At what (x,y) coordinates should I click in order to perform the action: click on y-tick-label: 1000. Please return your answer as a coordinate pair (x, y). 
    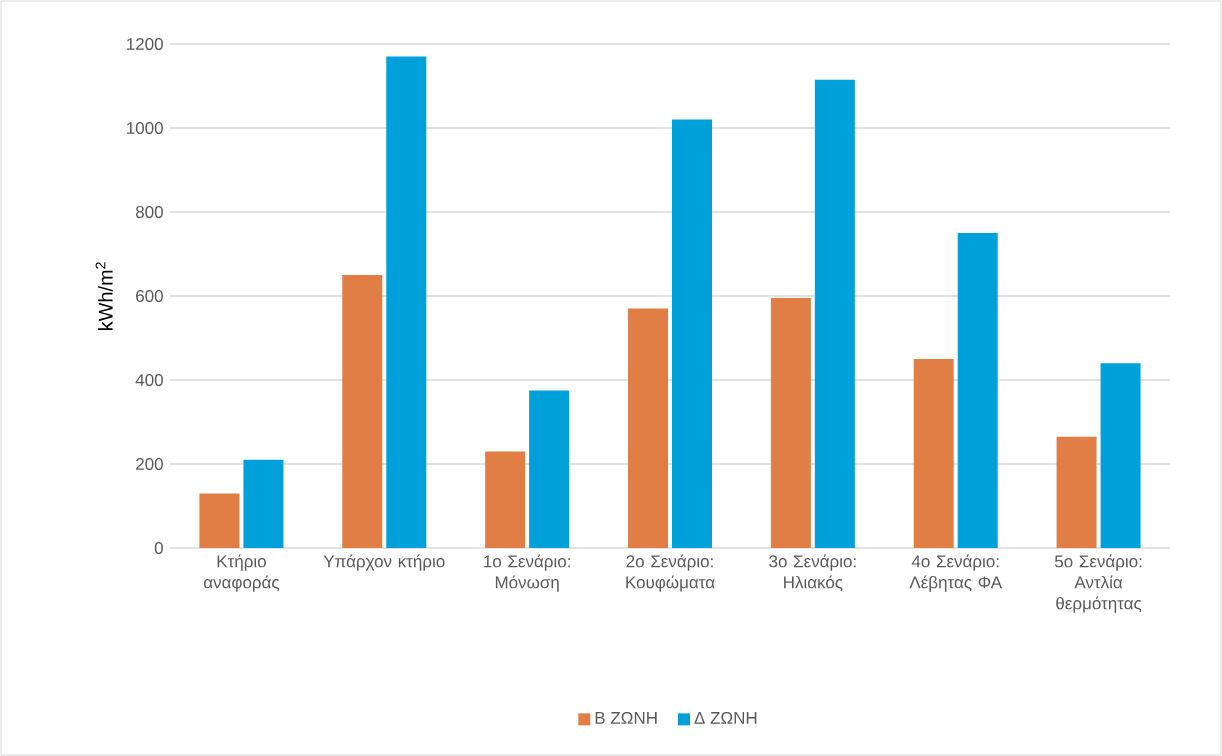
    Looking at the image, I should click on (145, 127).